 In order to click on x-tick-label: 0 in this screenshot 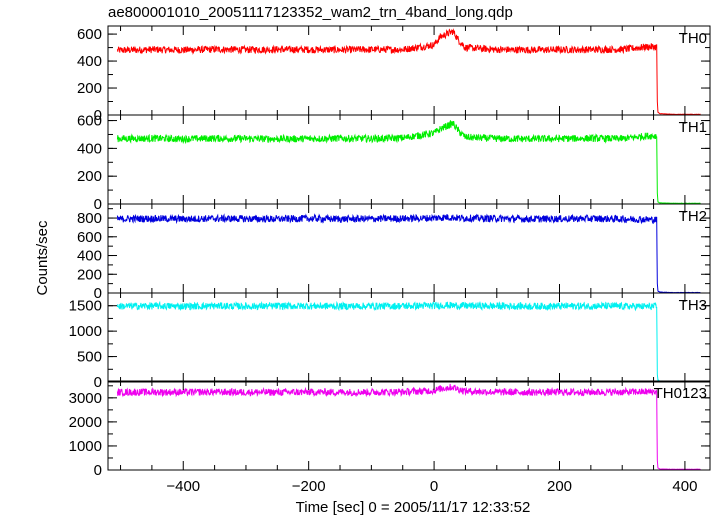, I will do `click(434, 486)`.